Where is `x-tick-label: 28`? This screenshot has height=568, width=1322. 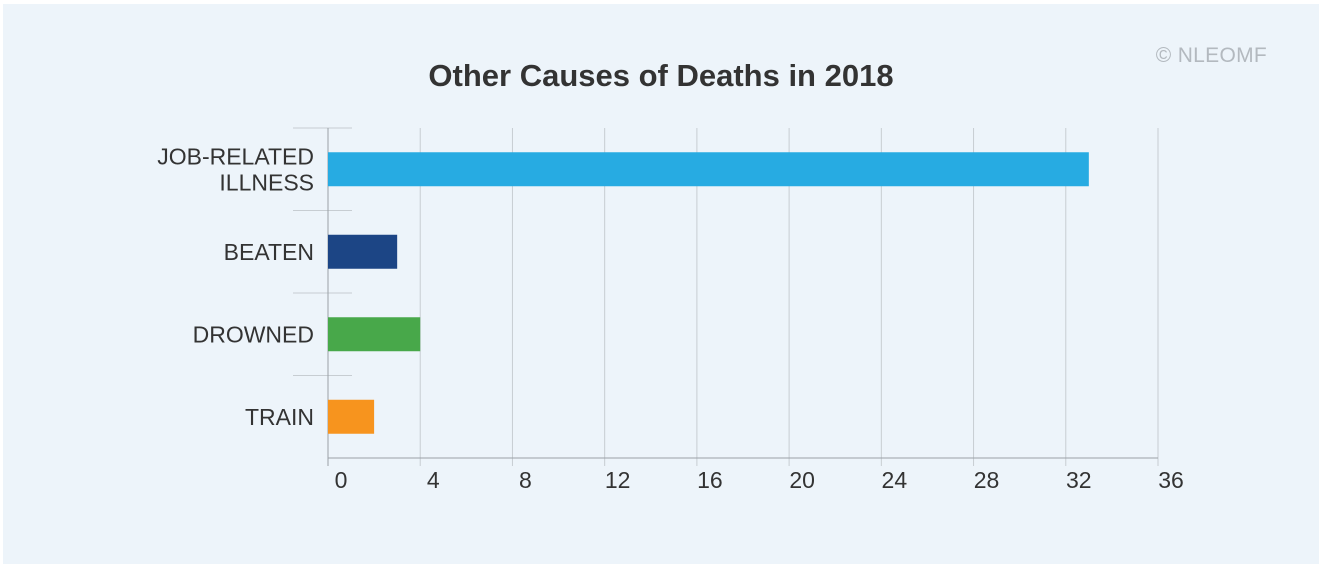
x-tick-label: 28 is located at coordinates (987, 480).